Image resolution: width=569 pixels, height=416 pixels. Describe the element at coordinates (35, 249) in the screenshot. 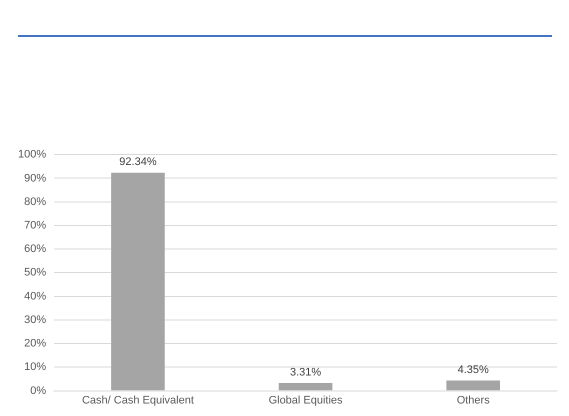

I see `y-tick-label: 60%` at that location.